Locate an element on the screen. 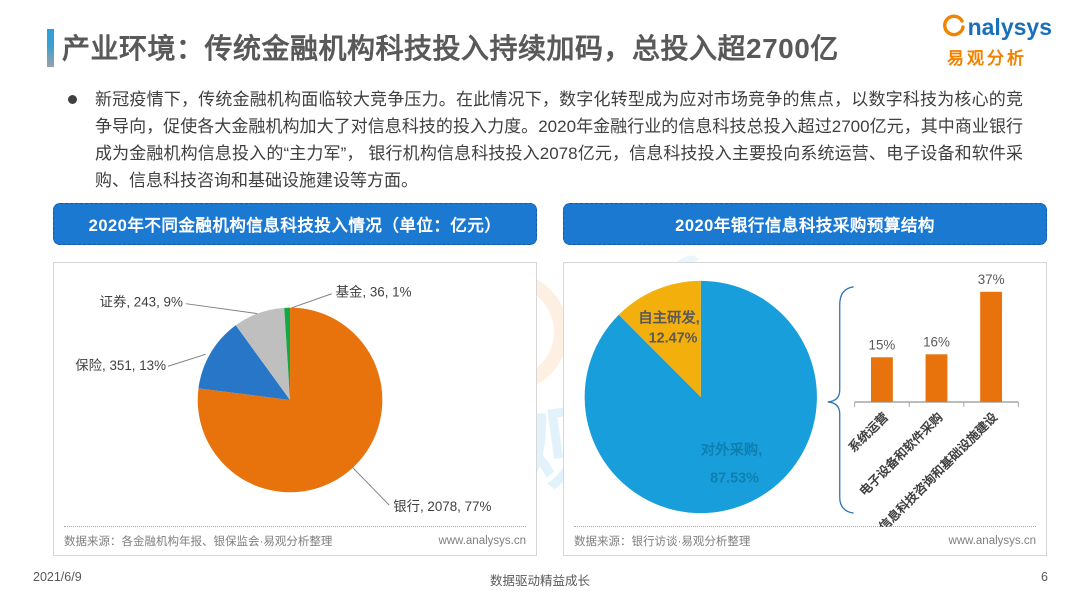 Image resolution: width=1080 pixels, height=608 pixels. analysys-logo: nalysys 易观分析 is located at coordinates (987, 40).